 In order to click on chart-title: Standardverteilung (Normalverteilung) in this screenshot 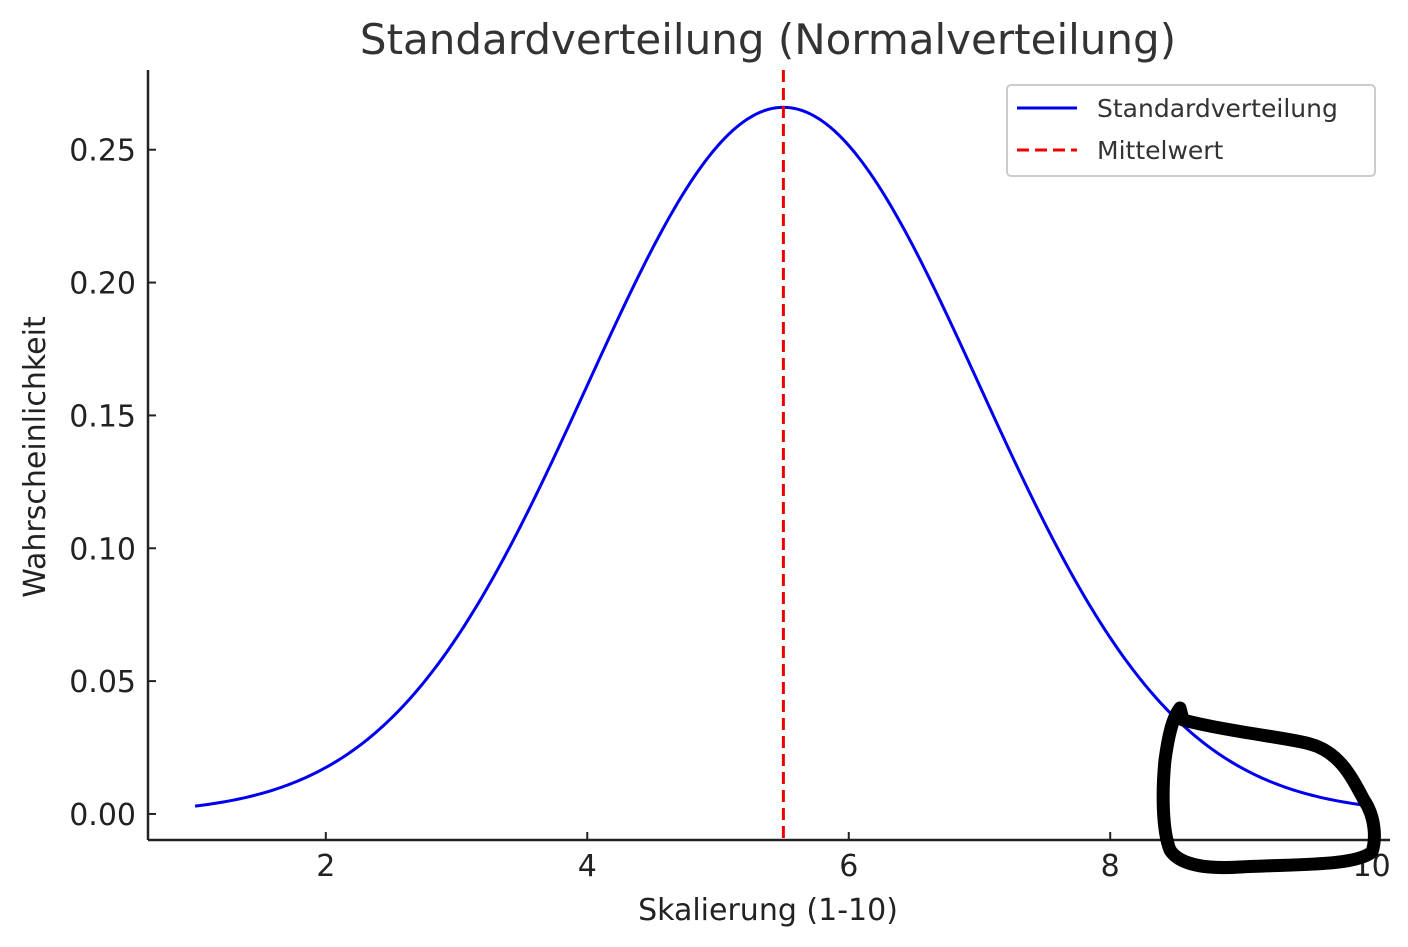, I will do `click(768, 39)`.